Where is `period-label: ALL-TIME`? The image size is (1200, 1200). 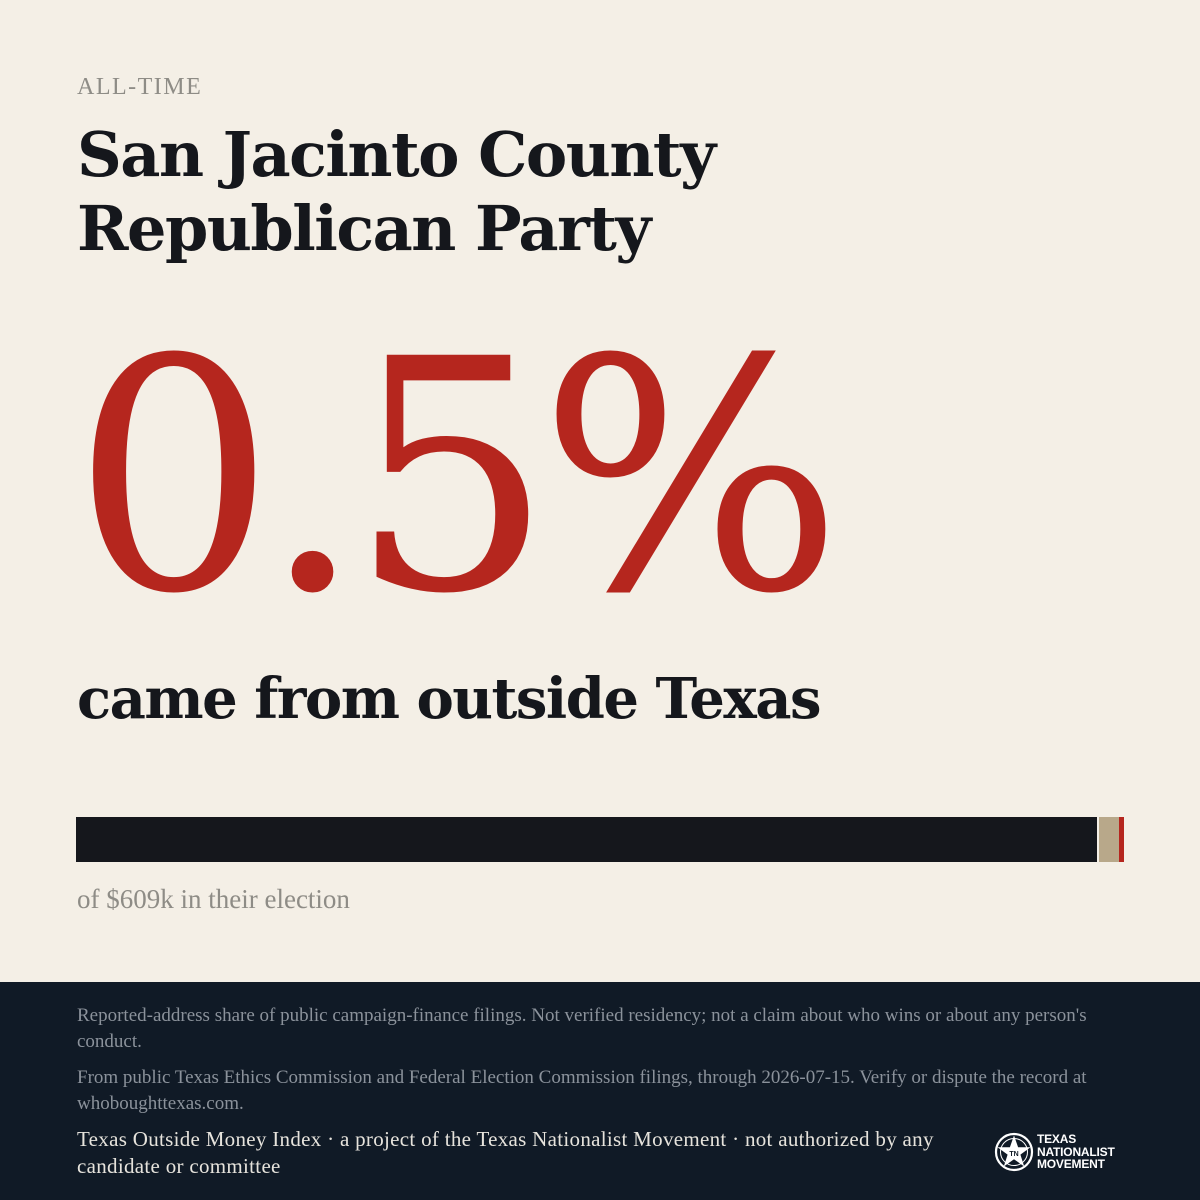 period-label: ALL-TIME is located at coordinates (140, 87).